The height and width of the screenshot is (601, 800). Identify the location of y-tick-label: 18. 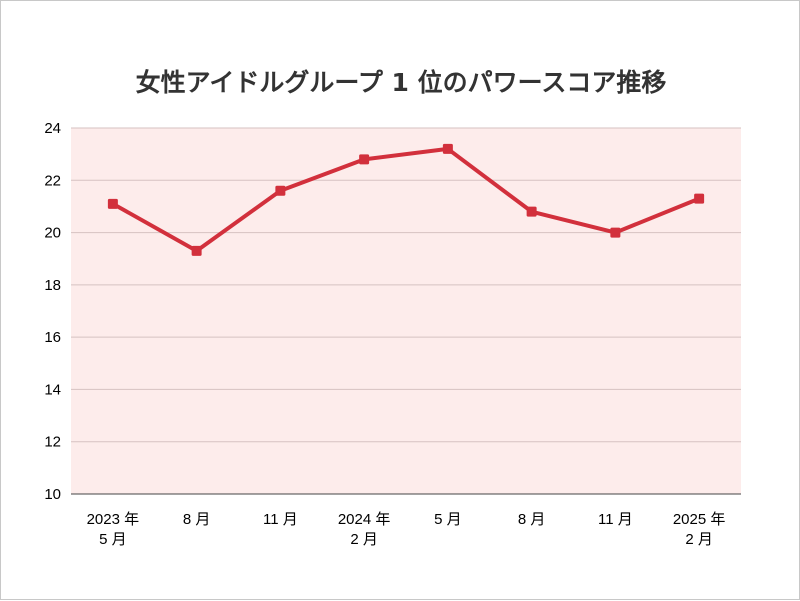
(52, 285).